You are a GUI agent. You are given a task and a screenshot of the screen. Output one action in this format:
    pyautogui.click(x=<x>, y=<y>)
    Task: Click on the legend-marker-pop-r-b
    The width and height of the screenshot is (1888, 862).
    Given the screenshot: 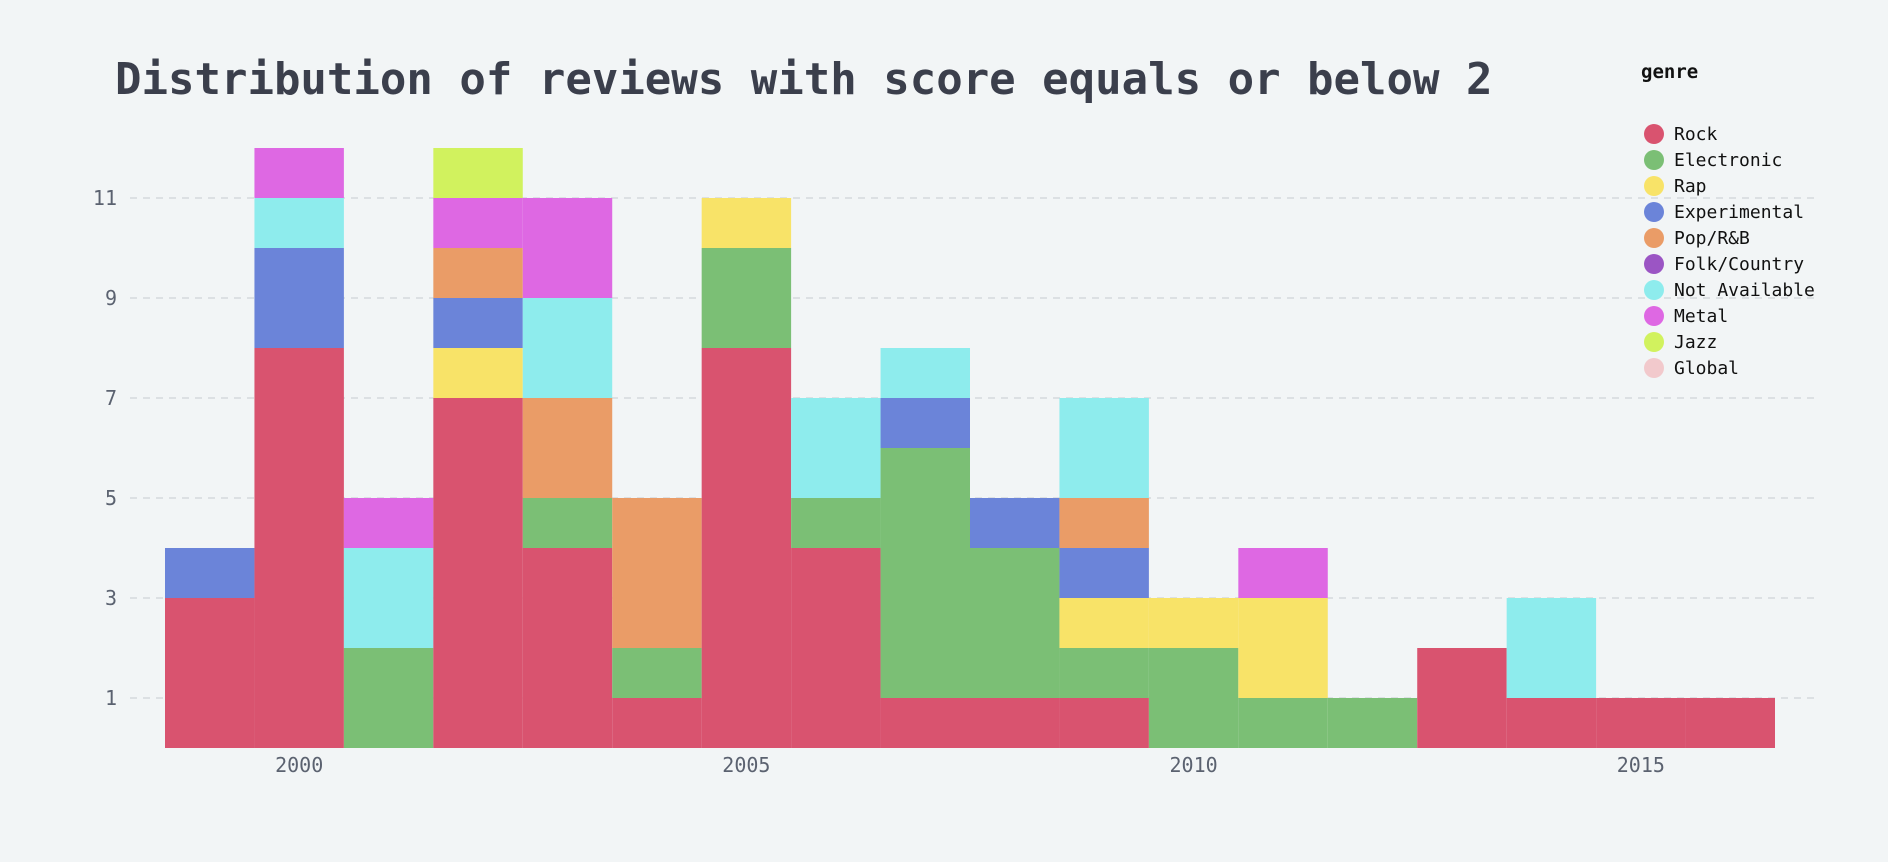 What is the action you would take?
    pyautogui.click(x=1654, y=238)
    